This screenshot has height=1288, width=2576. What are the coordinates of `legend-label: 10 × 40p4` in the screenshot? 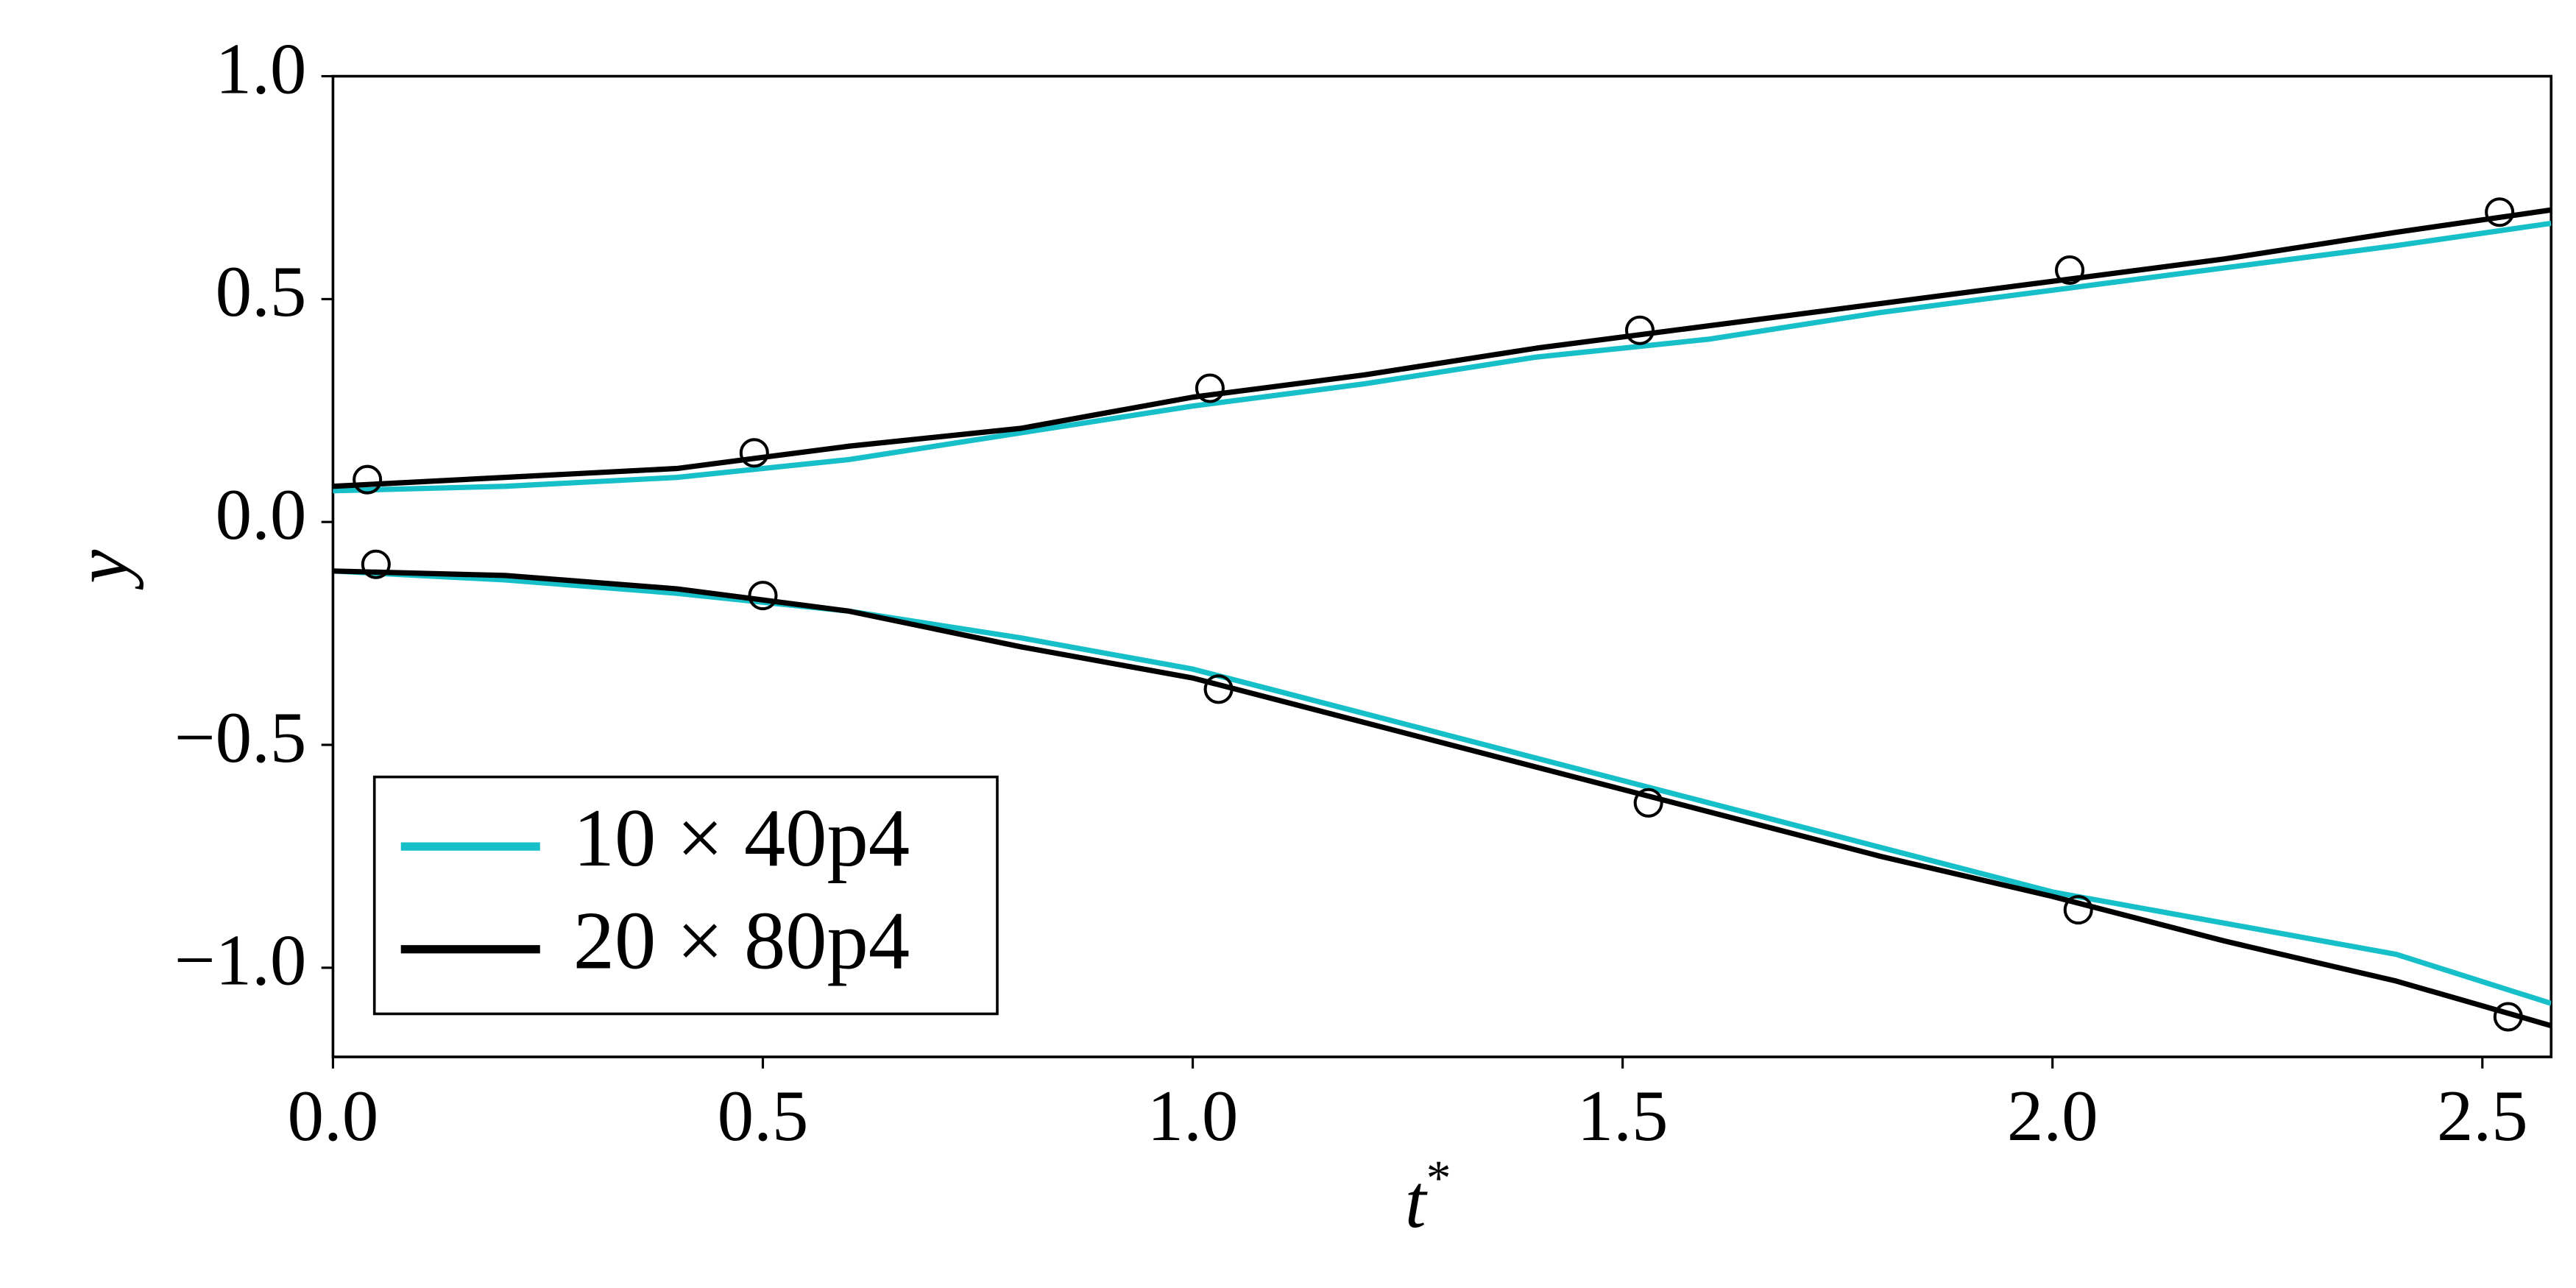 It's located at (741, 838).